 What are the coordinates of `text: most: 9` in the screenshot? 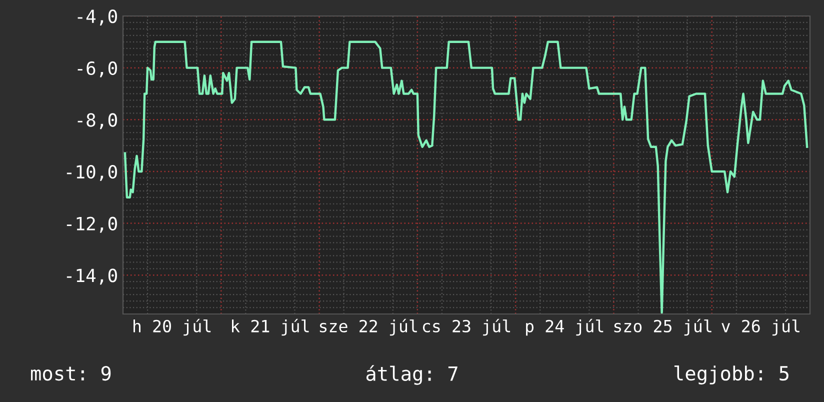 It's located at (71, 373).